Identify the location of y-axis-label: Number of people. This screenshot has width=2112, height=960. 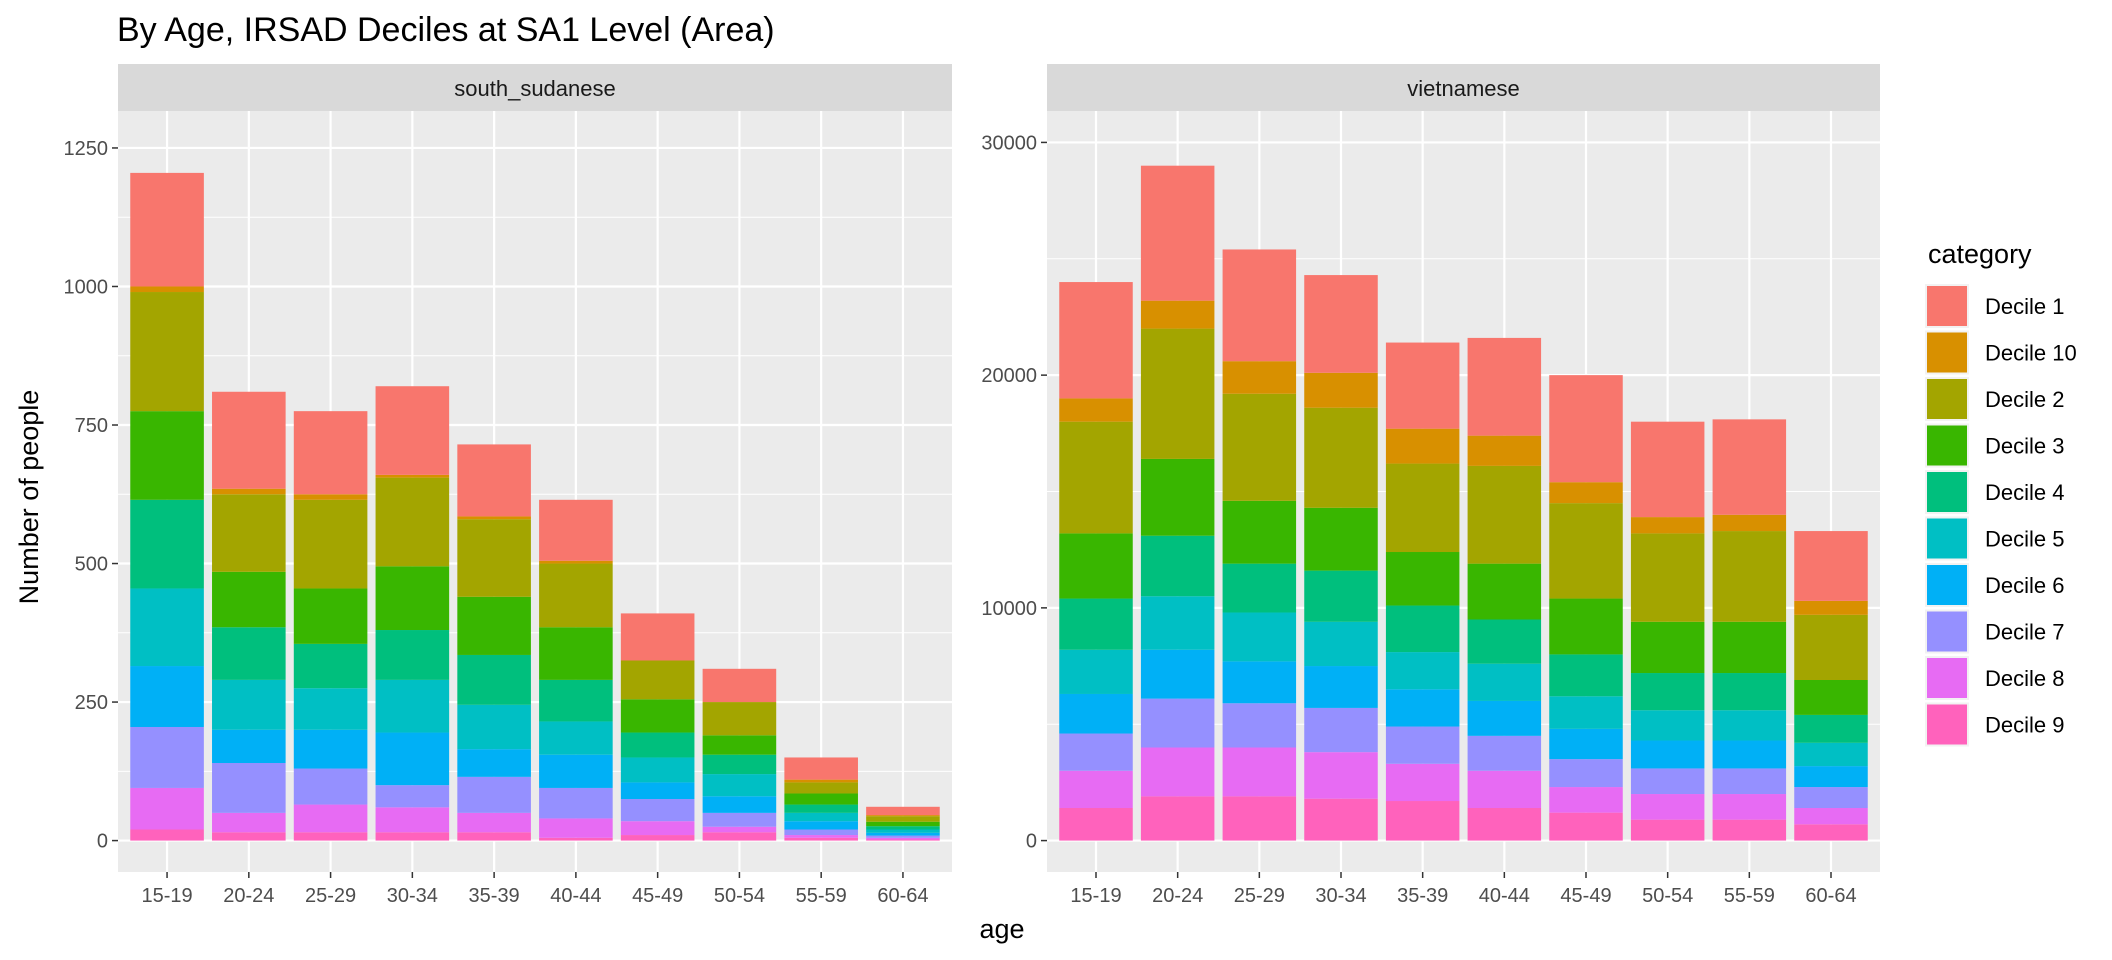
(29, 497).